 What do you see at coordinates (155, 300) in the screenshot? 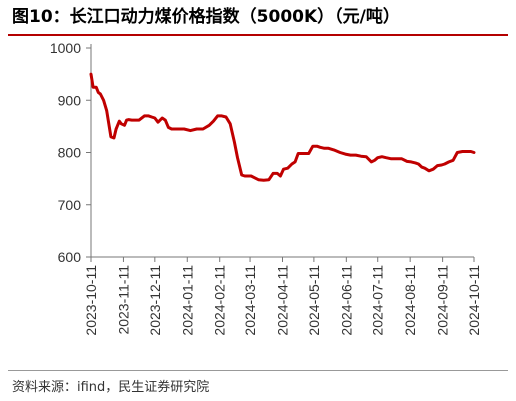
I see `x-tick-label: 2023-12-11` at bounding box center [155, 300].